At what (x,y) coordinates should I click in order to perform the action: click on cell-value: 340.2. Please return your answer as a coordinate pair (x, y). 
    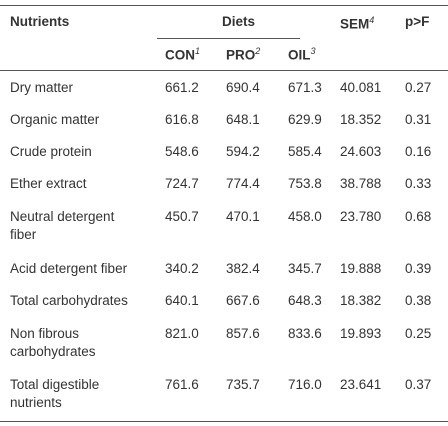
    Looking at the image, I should click on (182, 268).